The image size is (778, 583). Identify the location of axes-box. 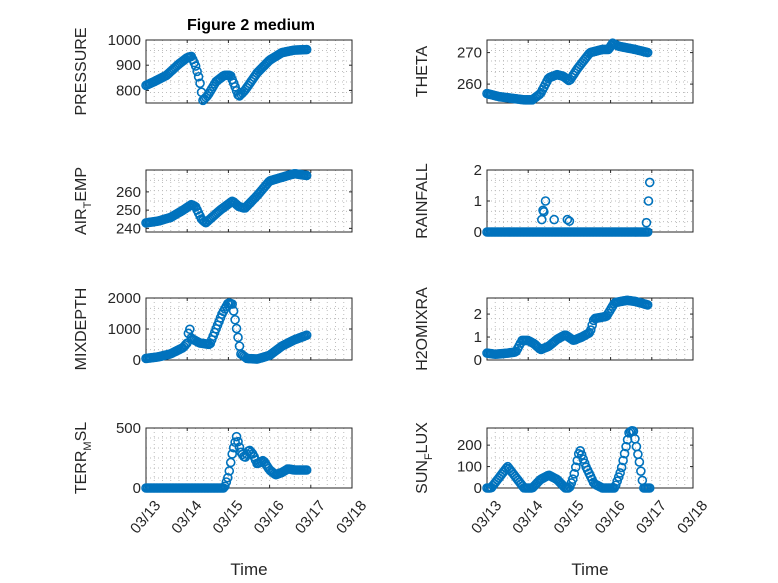
(590, 201).